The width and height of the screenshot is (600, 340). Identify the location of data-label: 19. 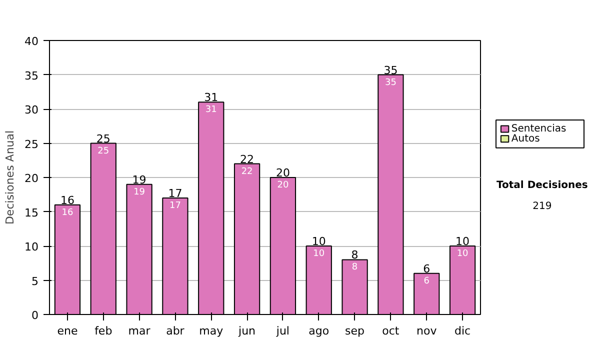
(140, 192).